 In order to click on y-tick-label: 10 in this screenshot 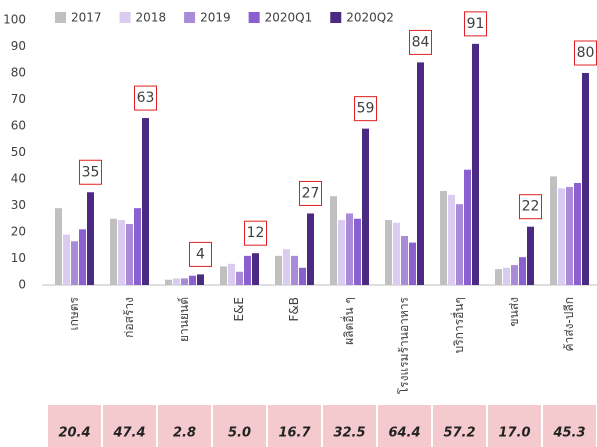, I will do `click(18, 258)`.